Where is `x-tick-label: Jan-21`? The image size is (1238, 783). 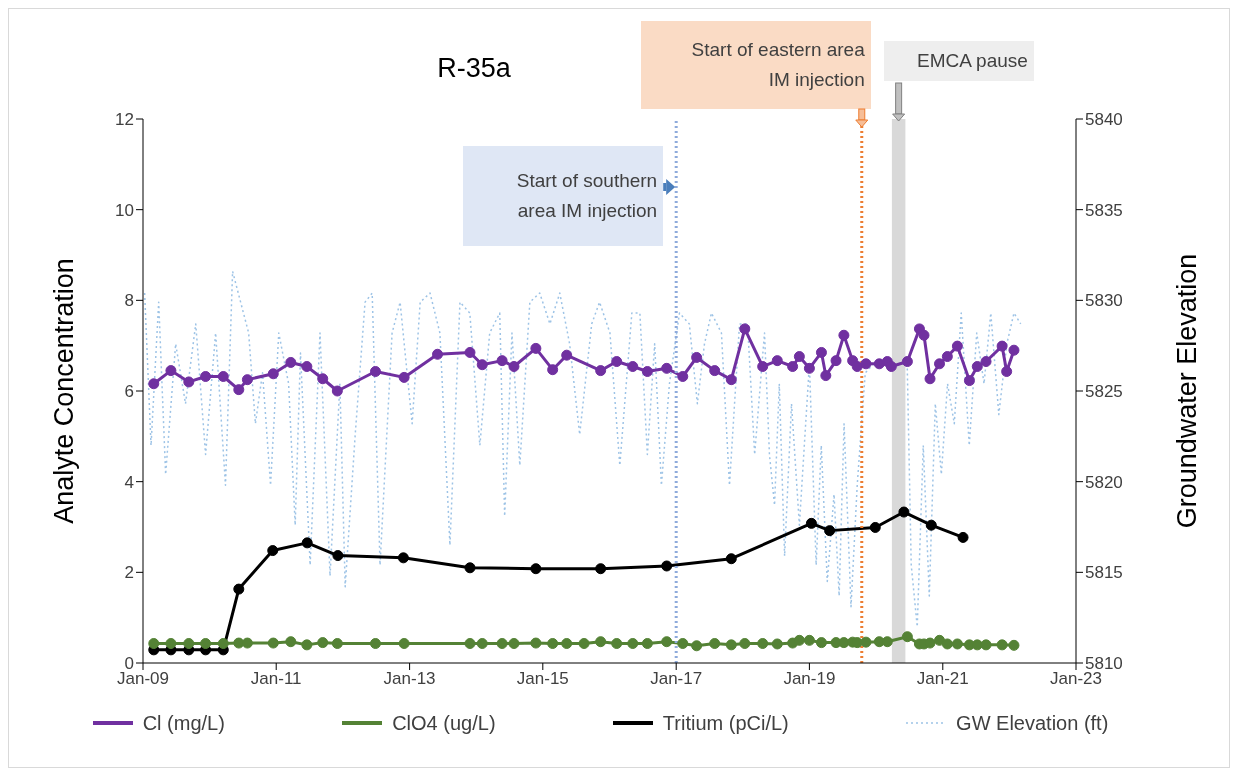
x-tick-label: Jan-21 is located at coordinates (942, 679).